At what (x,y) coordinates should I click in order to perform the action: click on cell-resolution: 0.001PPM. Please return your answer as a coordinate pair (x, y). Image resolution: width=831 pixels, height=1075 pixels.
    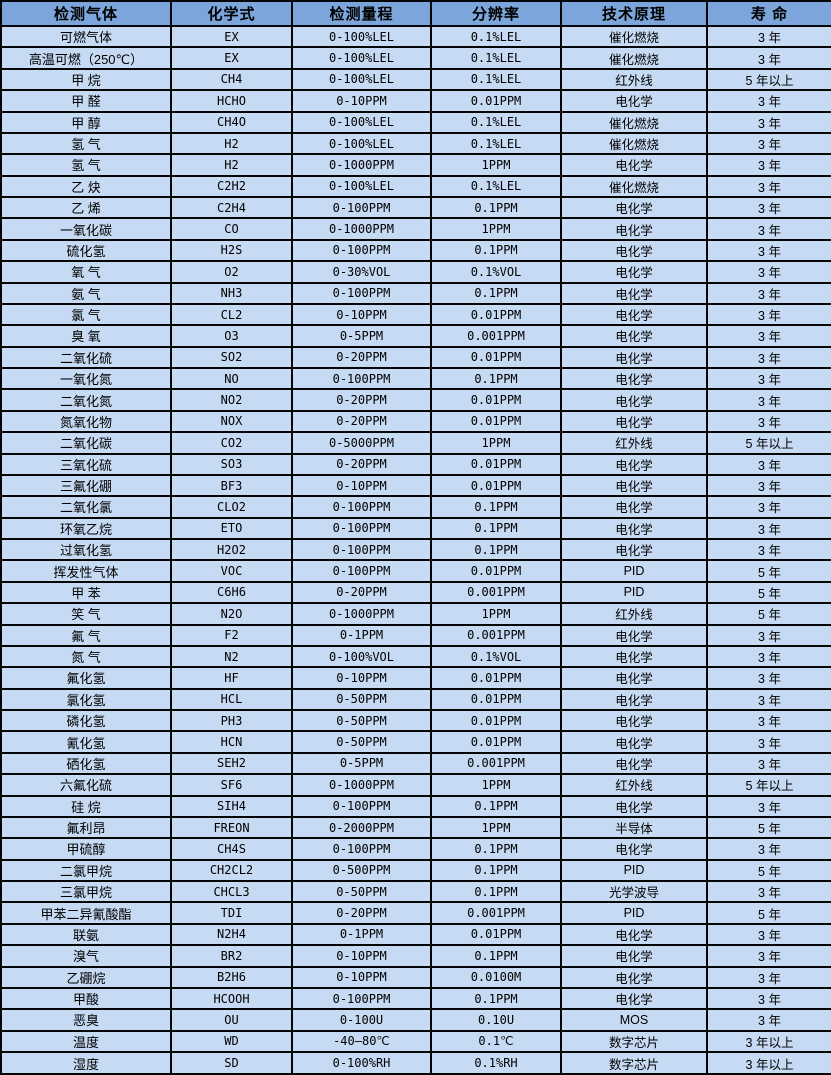
    Looking at the image, I should click on (496, 763).